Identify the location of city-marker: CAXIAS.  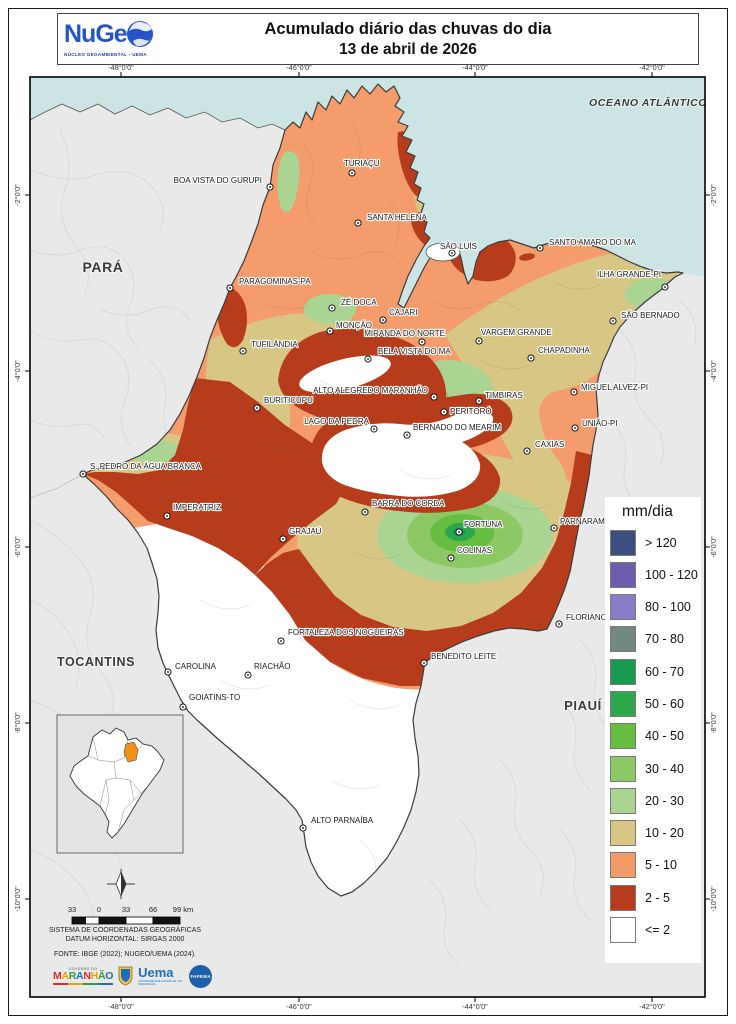
(544, 447).